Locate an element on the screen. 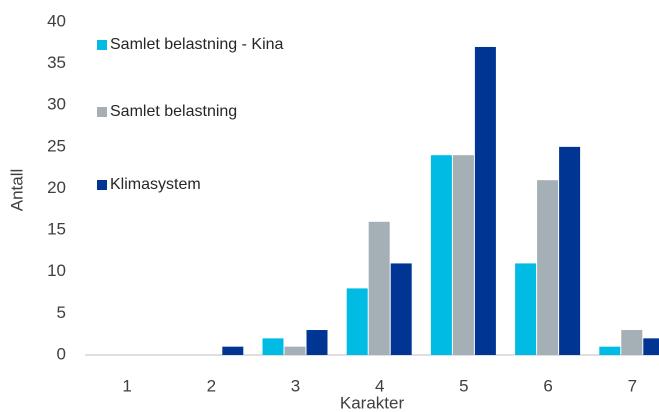 This screenshot has width=659, height=412. y-tick-label: 5 is located at coordinates (61, 312).